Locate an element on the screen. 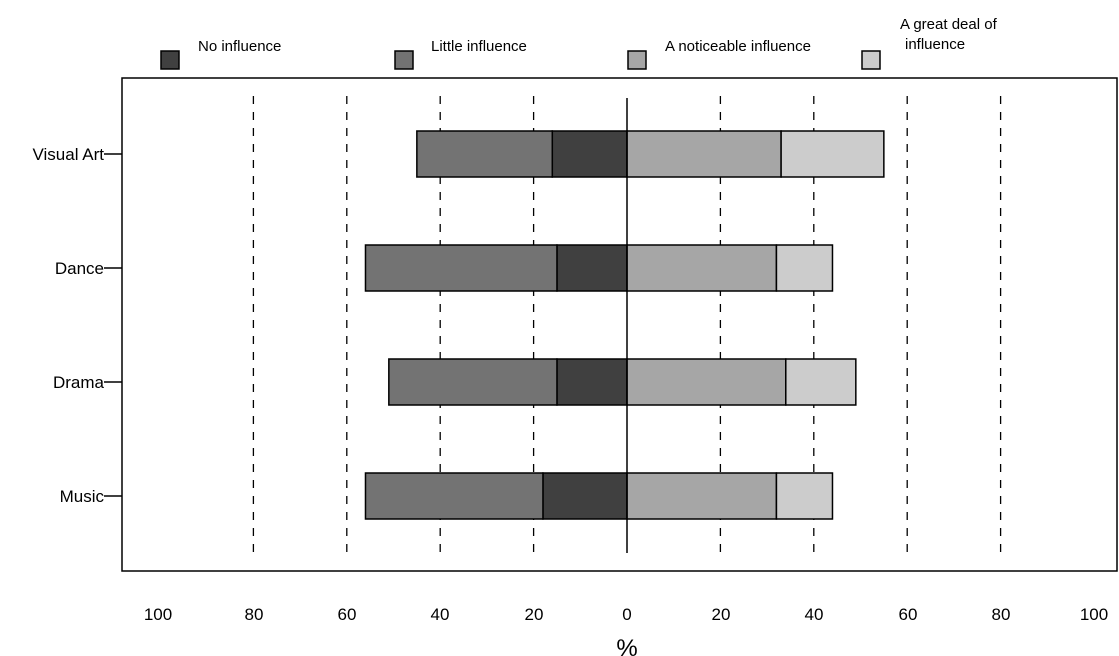 The height and width of the screenshot is (656, 1119). x-axis-ticks: 100 80 60 40 20 0 20 40 60 80 100 is located at coordinates (626, 614).